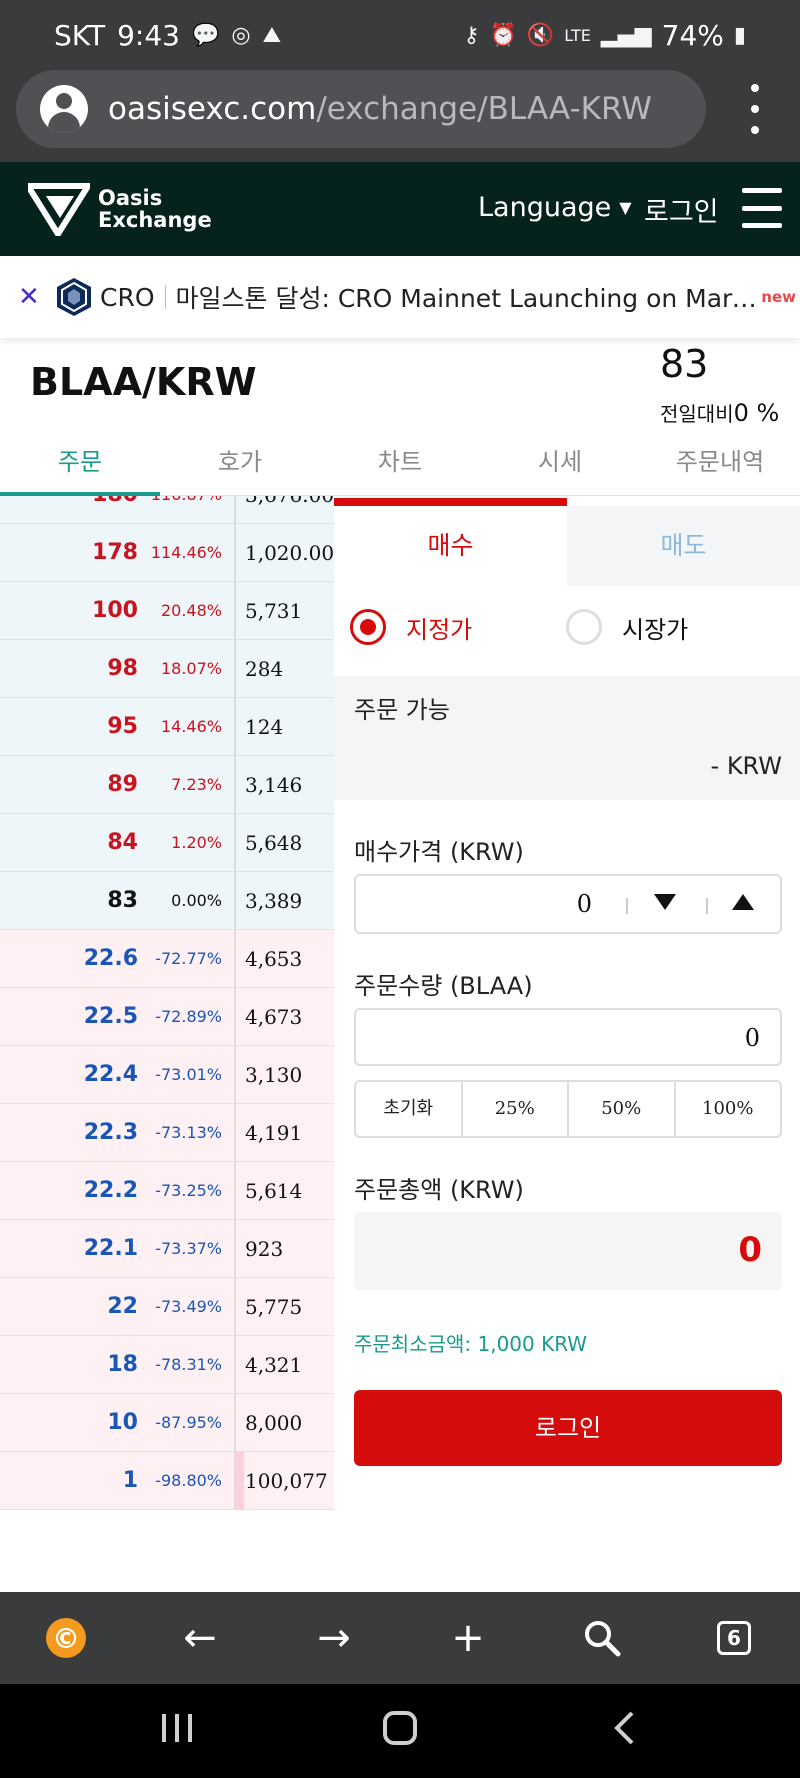  Describe the element at coordinates (167, 843) in the screenshot. I see `order-book-row: 84 1.20% 5,648` at that location.